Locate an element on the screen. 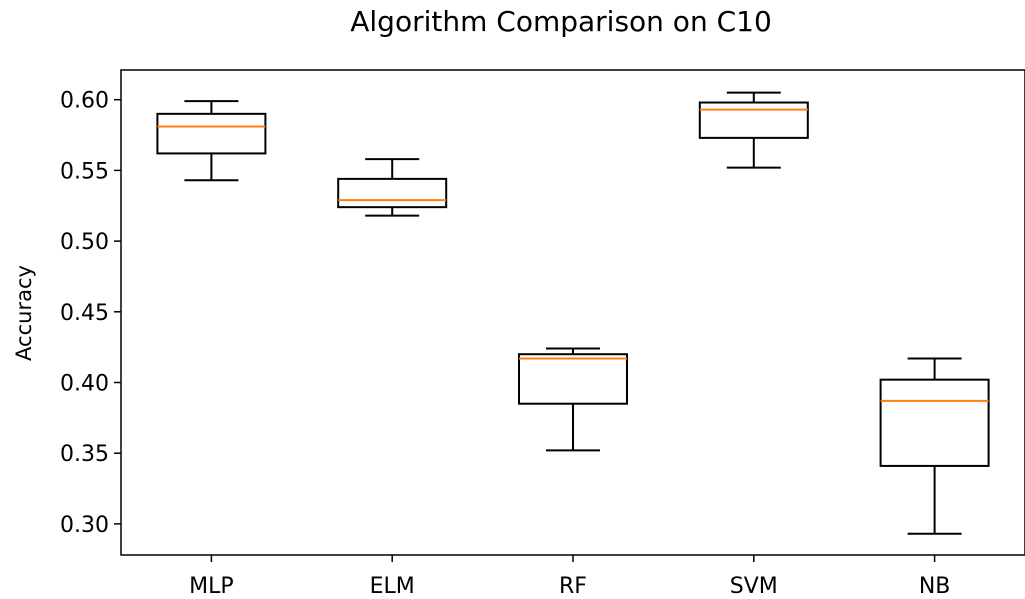 The image size is (1025, 599). x-axis: MLP ELM RF SVM NB is located at coordinates (569, 577).